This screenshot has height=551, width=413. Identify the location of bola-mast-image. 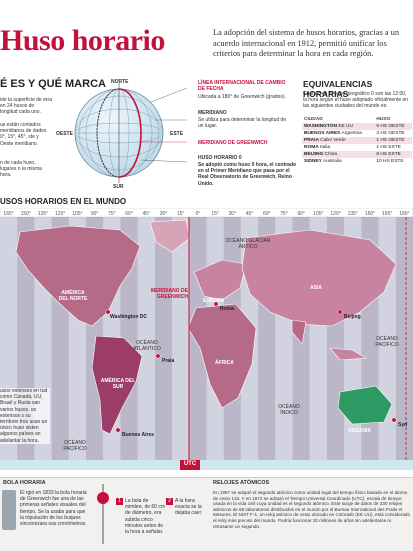
(103, 514).